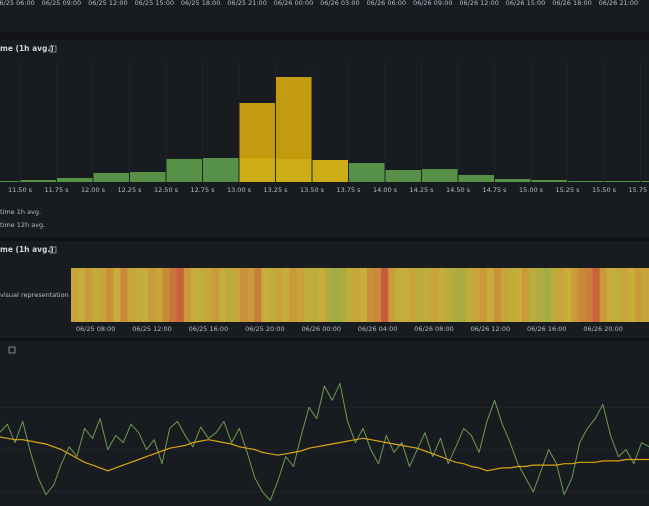  I want to click on x-tick-label: 06/26 06:00, so click(387, 3).